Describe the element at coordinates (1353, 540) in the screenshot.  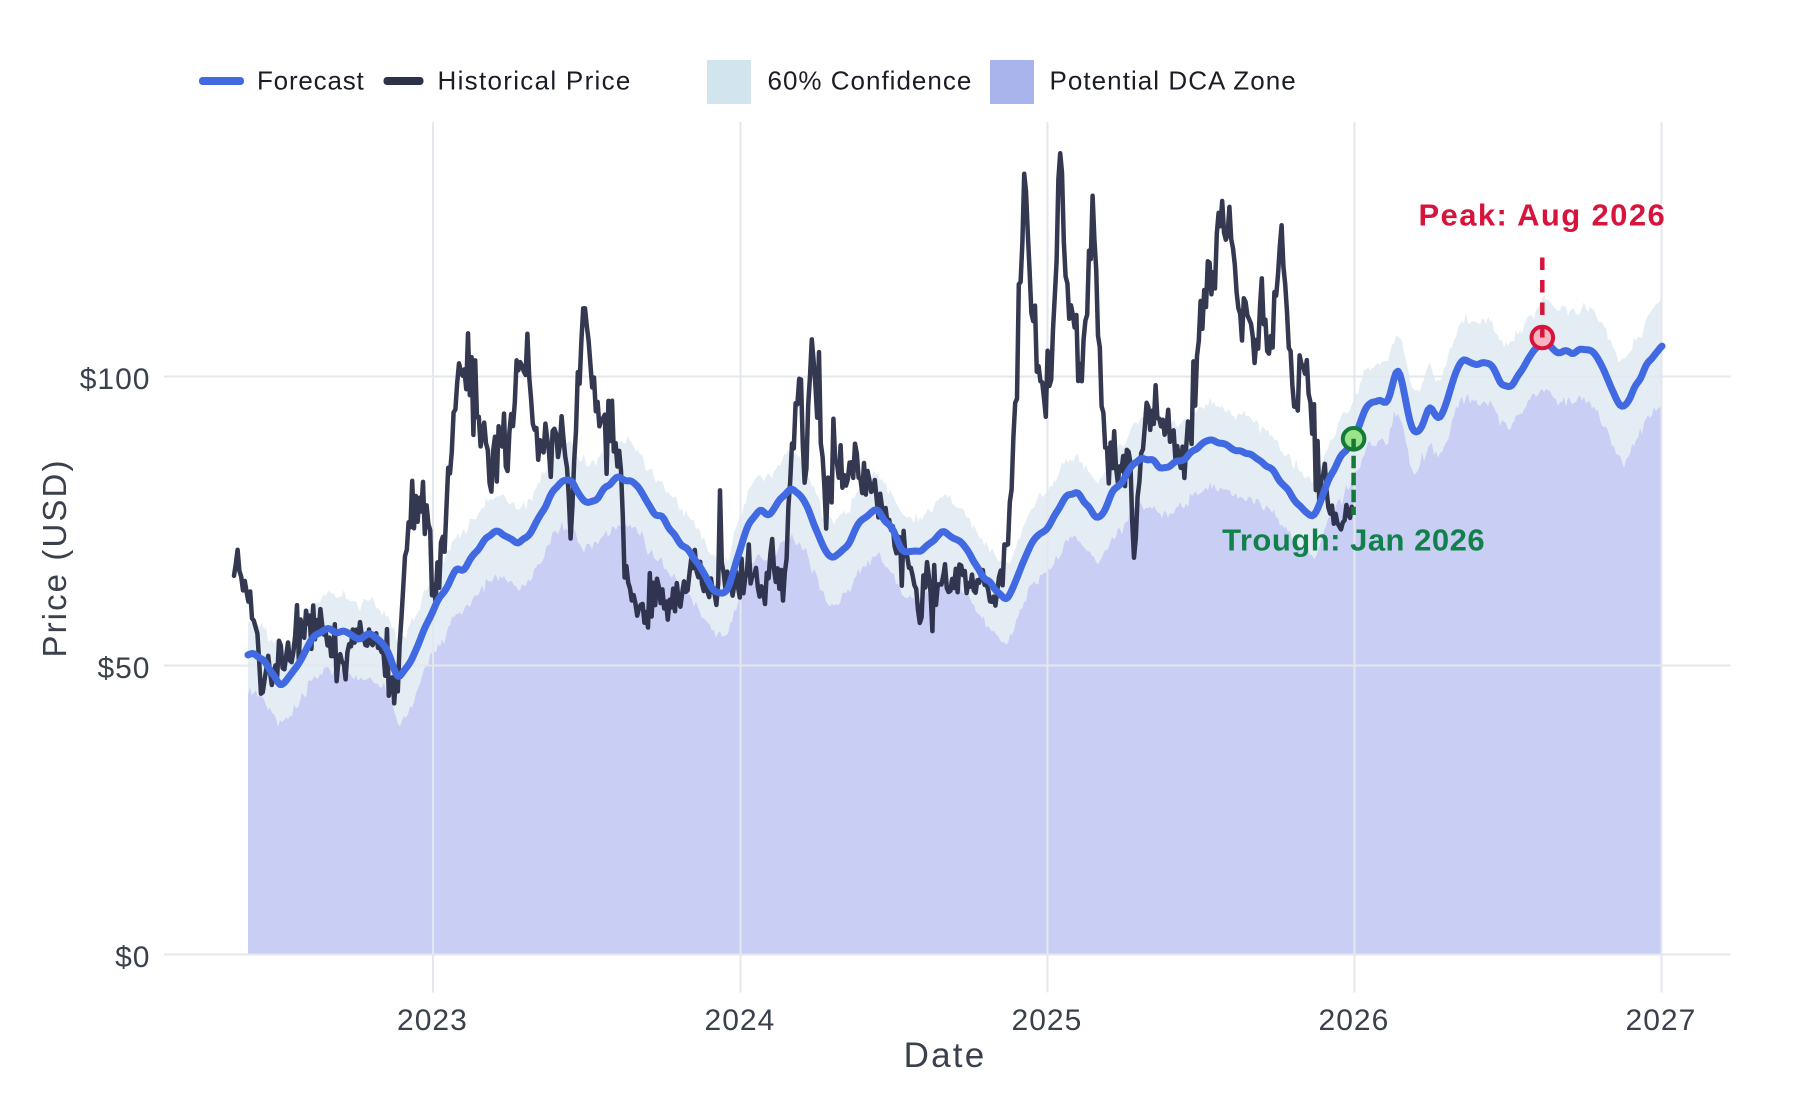
I see `svg-text: Trough: Jan 2026` at that location.